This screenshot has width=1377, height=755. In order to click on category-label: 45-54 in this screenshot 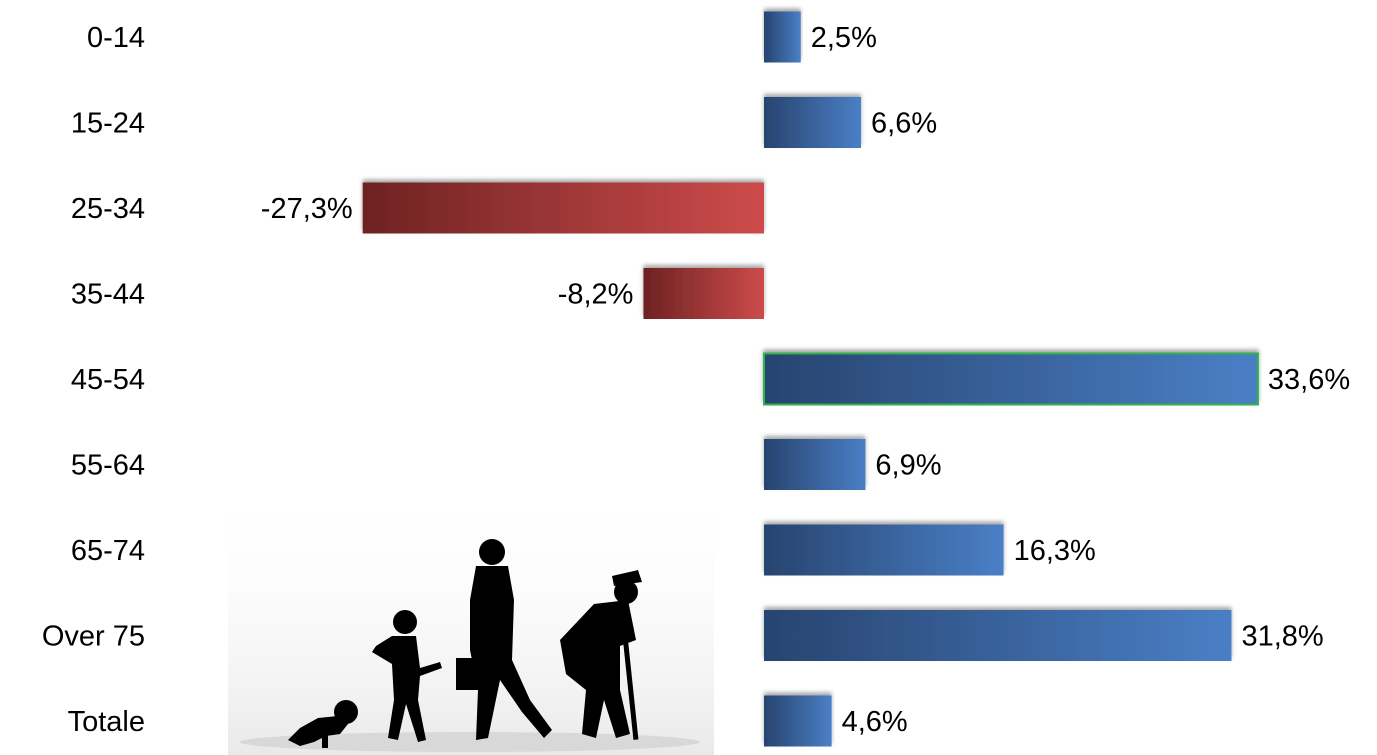, I will do `click(108, 380)`.